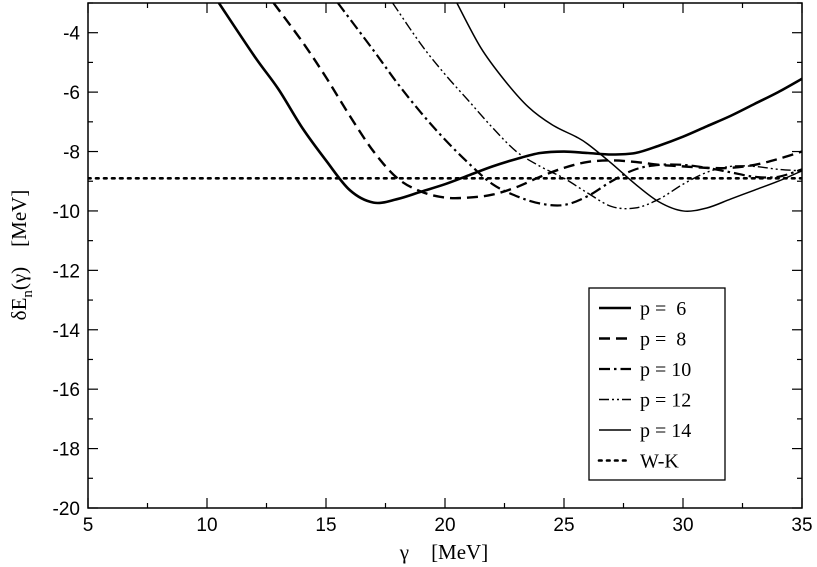  What do you see at coordinates (663, 309) in the screenshot?
I see `legend-label: p = 6` at bounding box center [663, 309].